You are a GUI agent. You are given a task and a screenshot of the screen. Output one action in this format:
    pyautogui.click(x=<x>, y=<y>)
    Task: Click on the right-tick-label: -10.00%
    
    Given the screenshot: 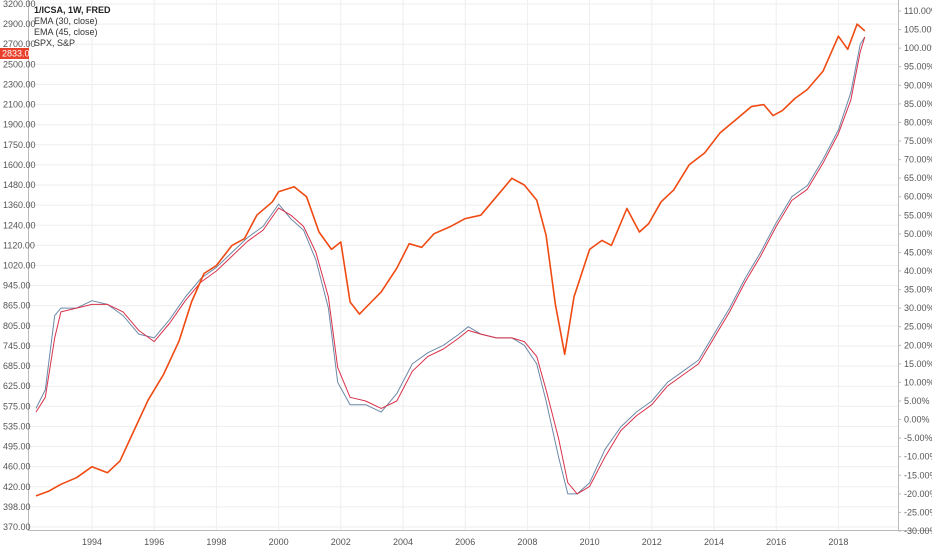 What is the action you would take?
    pyautogui.click(x=918, y=457)
    